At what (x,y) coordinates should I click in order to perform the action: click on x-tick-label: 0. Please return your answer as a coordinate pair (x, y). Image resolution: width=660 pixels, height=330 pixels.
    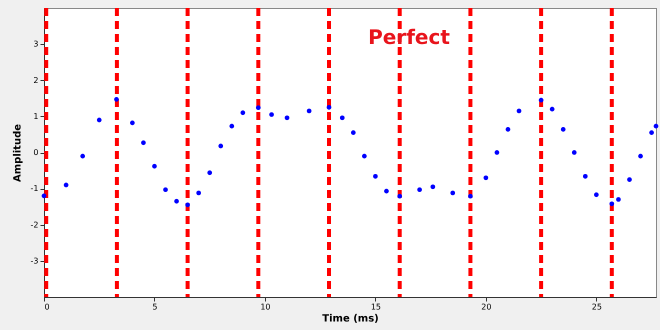
    Looking at the image, I should click on (47, 307).